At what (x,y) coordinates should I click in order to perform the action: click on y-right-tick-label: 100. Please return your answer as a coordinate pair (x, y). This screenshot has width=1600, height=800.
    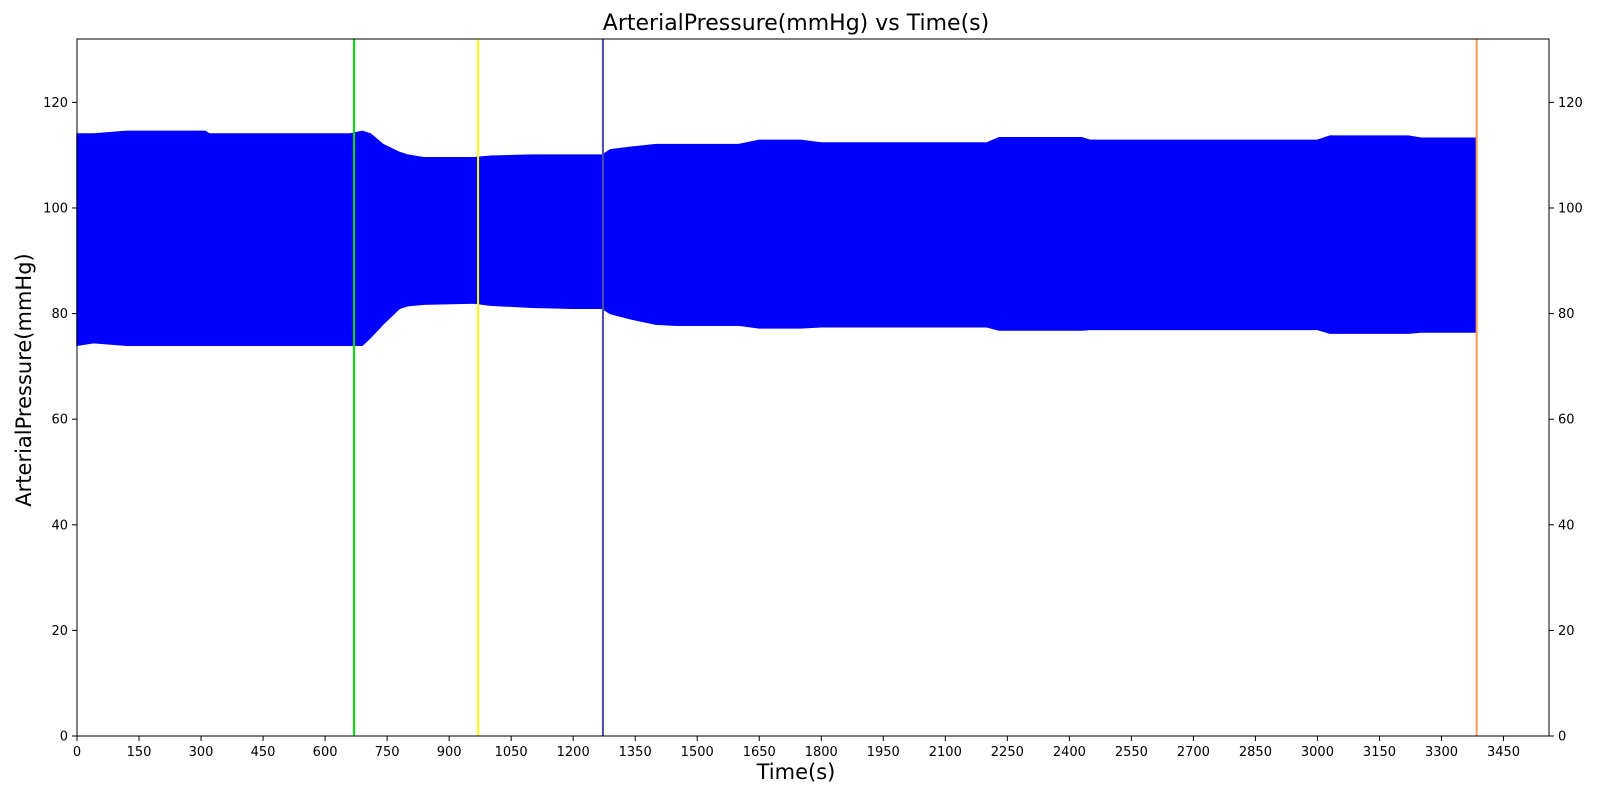
    Looking at the image, I should click on (1570, 208).